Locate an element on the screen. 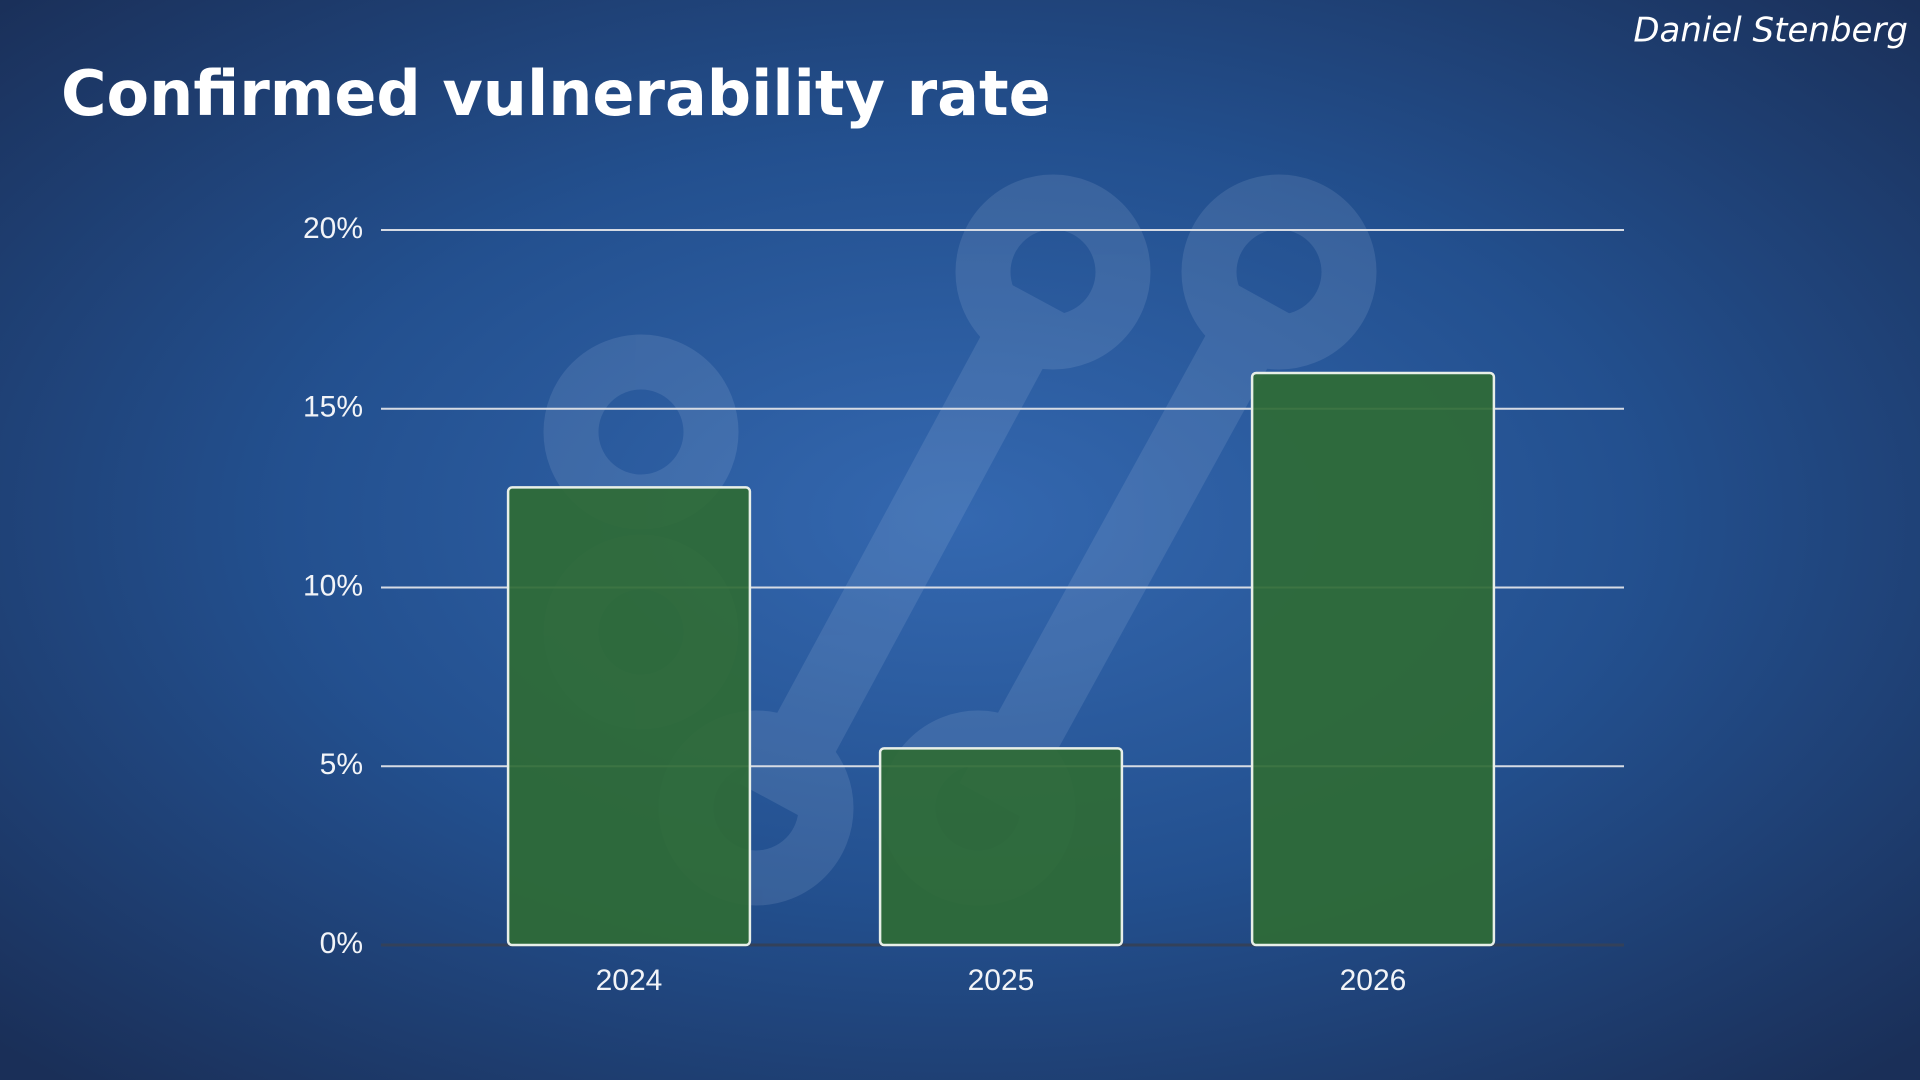 The width and height of the screenshot is (1920, 1080). x-tick-label: 2025 is located at coordinates (1001, 980).